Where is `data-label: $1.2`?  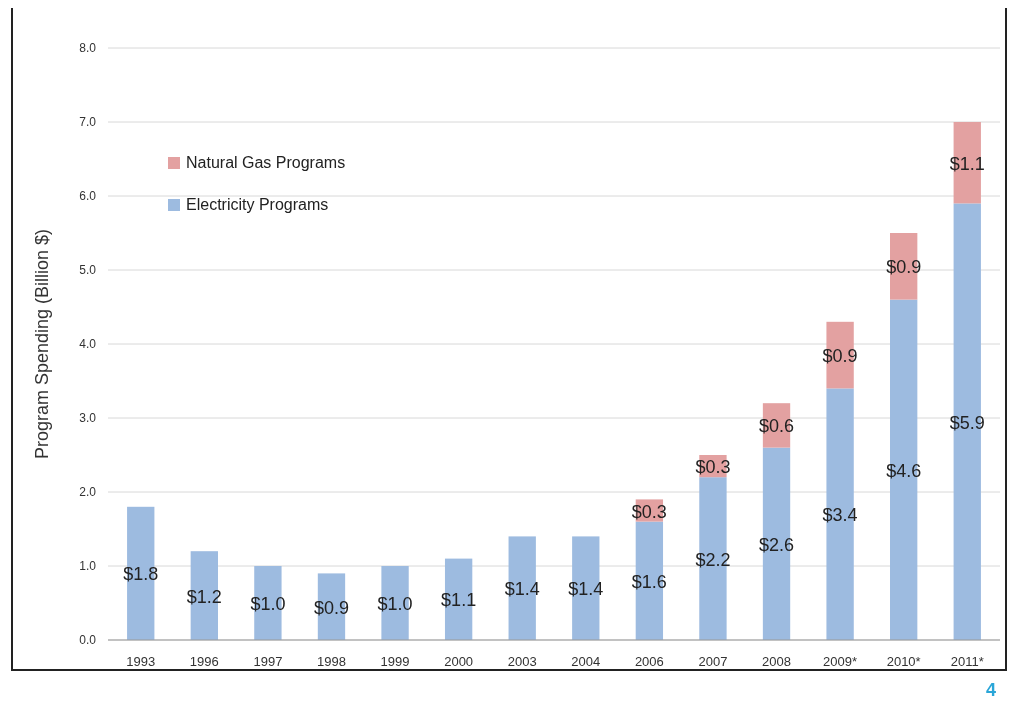
data-label: $1.2 is located at coordinates (204, 596).